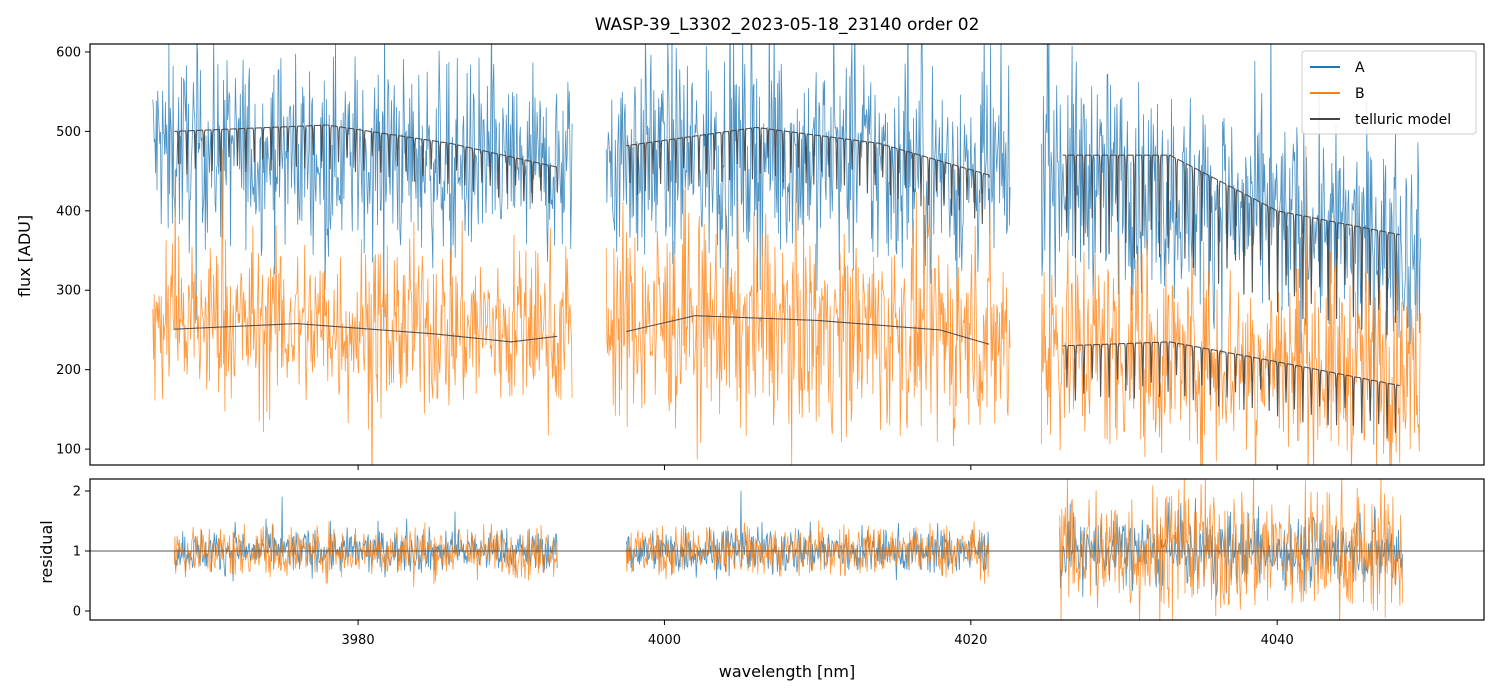 The image size is (1499, 700). I want to click on bottom-x-ticks: 3980 4000 4020 4040, so click(818, 634).